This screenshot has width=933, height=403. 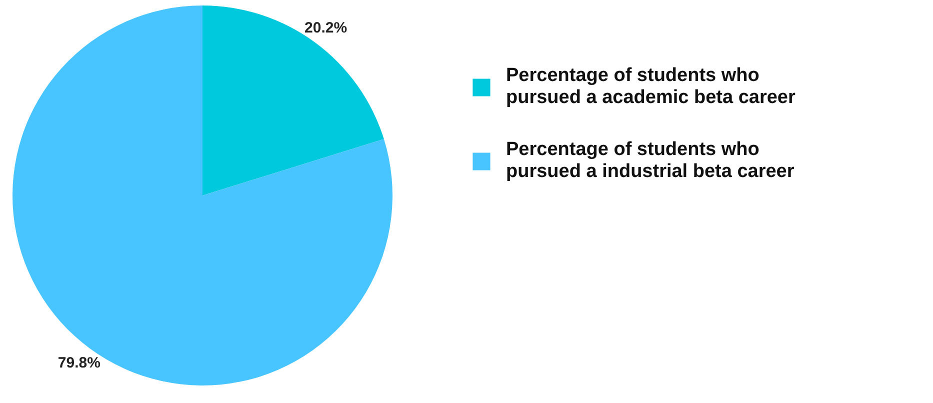 I want to click on data-label: 20.2%, so click(x=326, y=27).